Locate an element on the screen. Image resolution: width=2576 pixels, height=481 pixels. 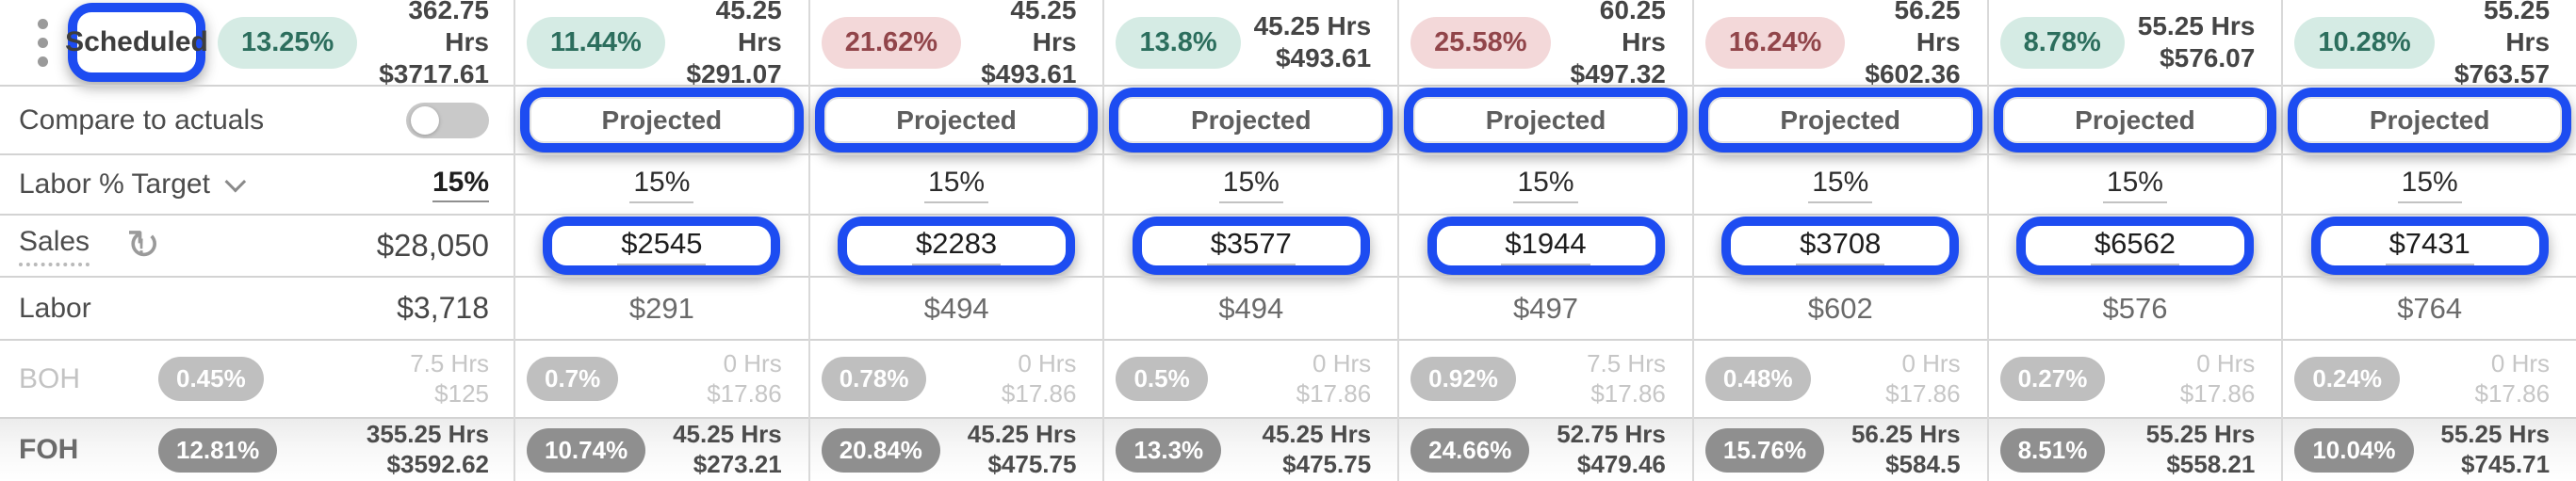
drag-handle-icon is located at coordinates (43, 42).